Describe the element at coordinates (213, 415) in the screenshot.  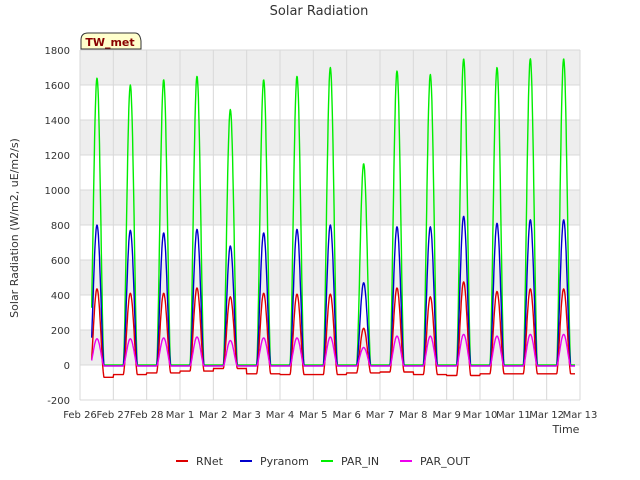
I see `x-tick-label: Mar 2` at that location.